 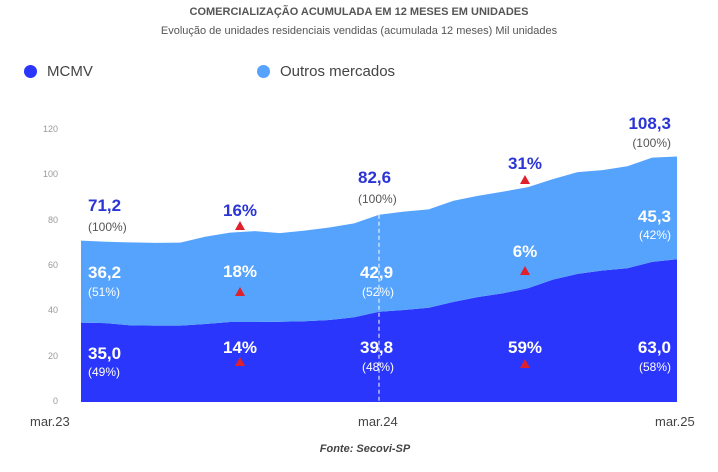 I want to click on label-outros-start: 36,2, so click(x=105, y=272).